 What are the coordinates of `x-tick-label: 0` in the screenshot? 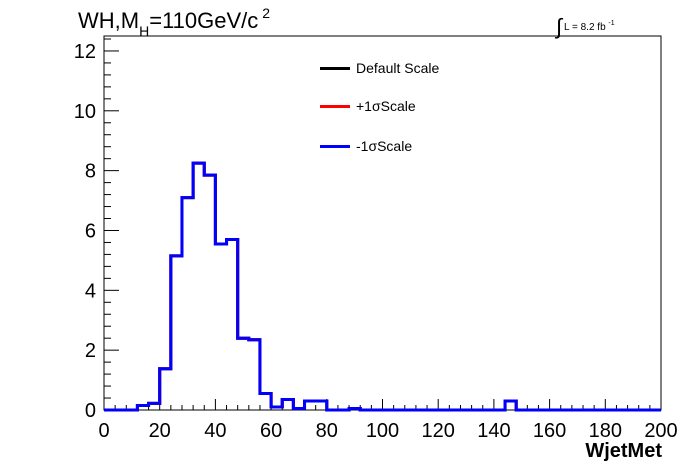 It's located at (103, 431).